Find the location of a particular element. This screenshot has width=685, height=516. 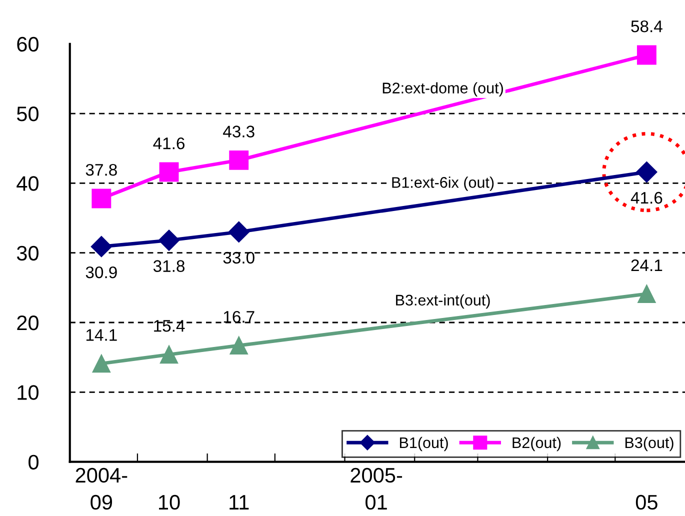

data-label: 14.1 is located at coordinates (101, 335).